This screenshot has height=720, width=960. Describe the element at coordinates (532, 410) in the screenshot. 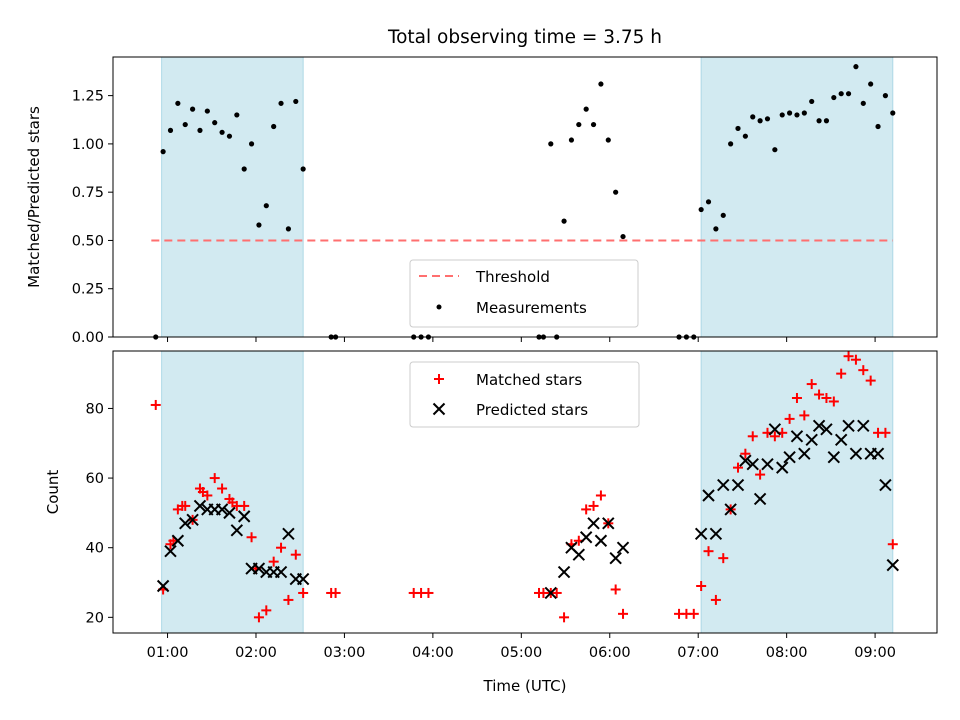

I see `legend-predicted-stars-label: Predicted stars` at that location.